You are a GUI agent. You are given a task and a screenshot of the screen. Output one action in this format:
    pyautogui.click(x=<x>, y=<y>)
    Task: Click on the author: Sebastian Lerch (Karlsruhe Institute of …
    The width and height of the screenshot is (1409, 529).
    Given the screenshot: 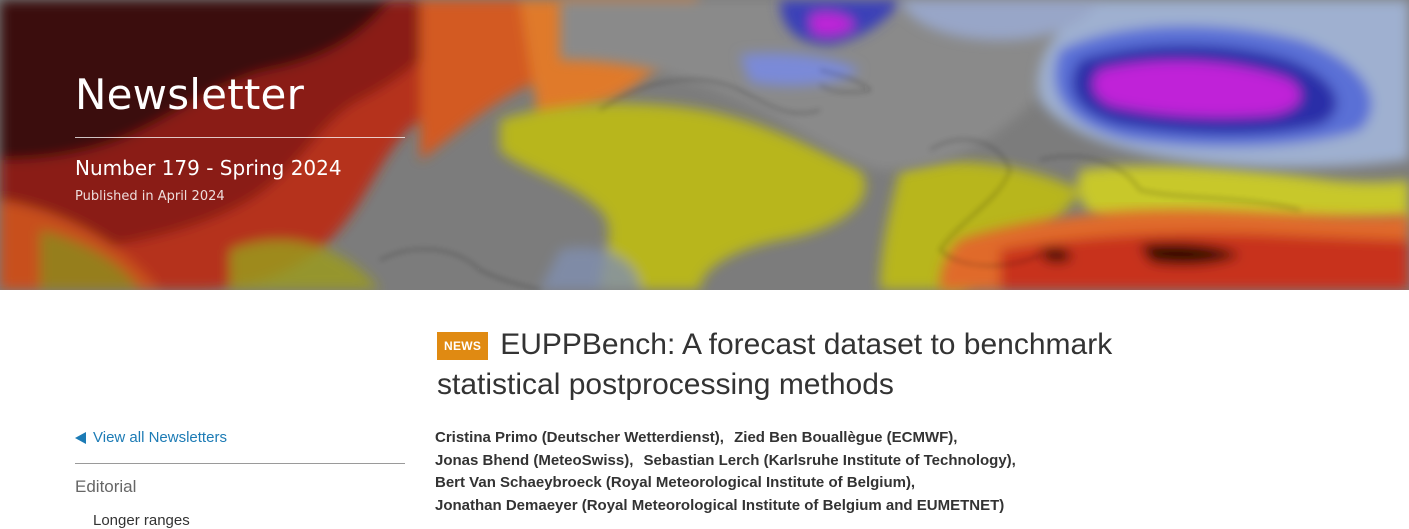 What is the action you would take?
    pyautogui.click(x=829, y=460)
    